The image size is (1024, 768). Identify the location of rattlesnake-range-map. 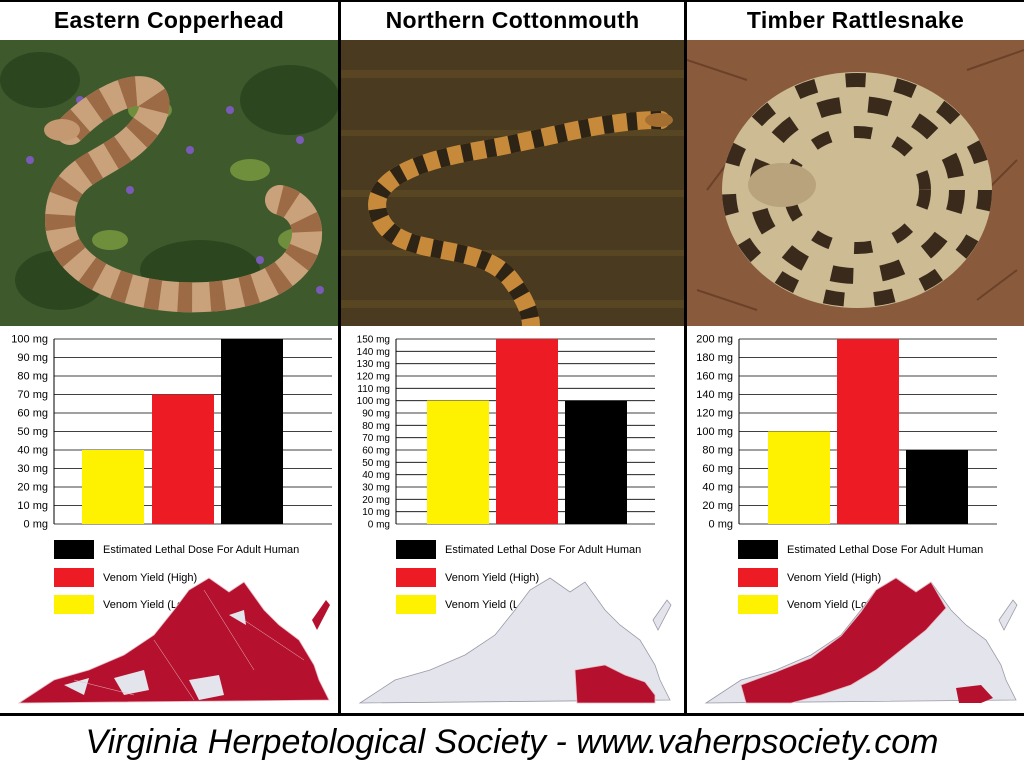
(861, 640).